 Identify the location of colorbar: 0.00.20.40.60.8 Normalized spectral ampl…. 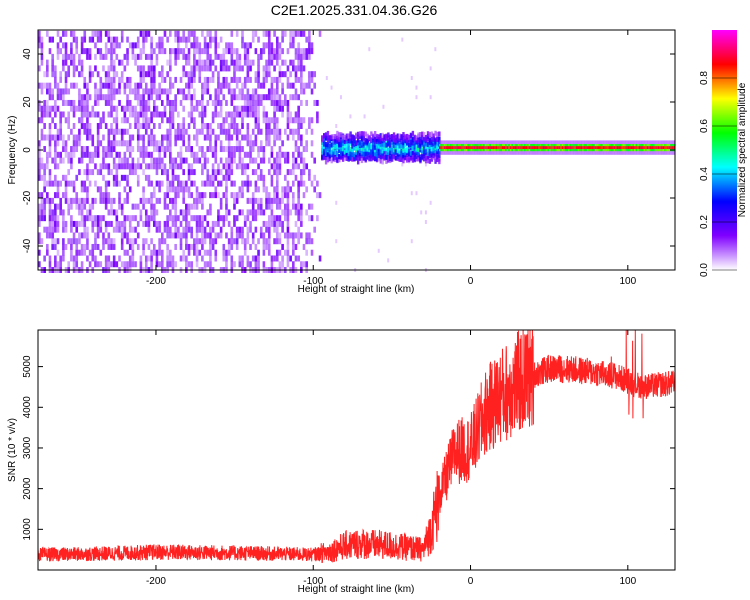
(723, 153).